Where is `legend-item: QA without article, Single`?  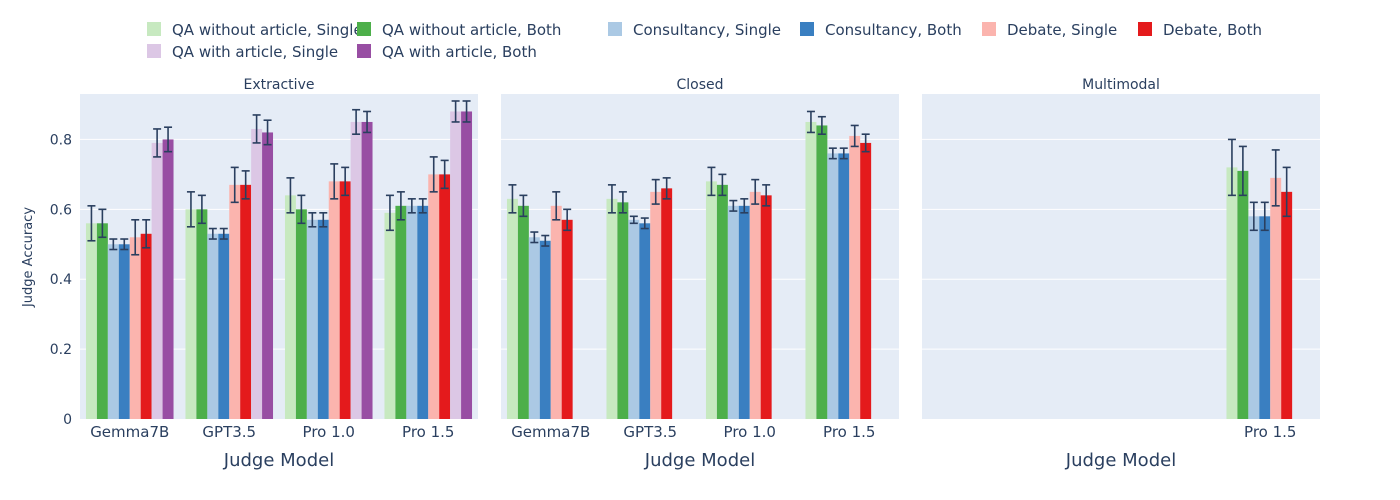
legend-item: QA without article, Single is located at coordinates (255, 30).